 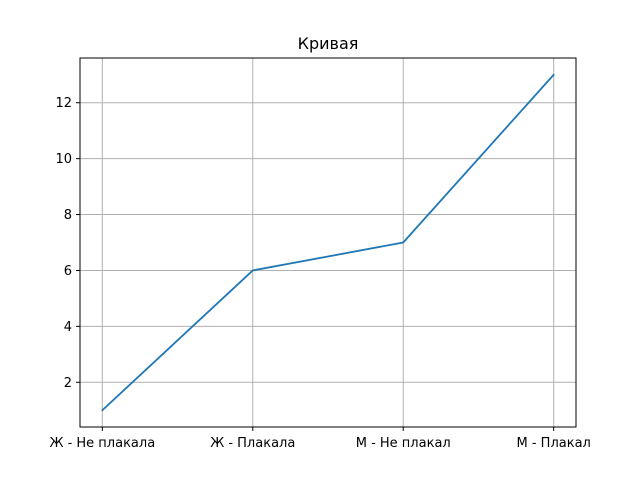 I want to click on x-tick-label: М - Не плакал, so click(x=403, y=443).